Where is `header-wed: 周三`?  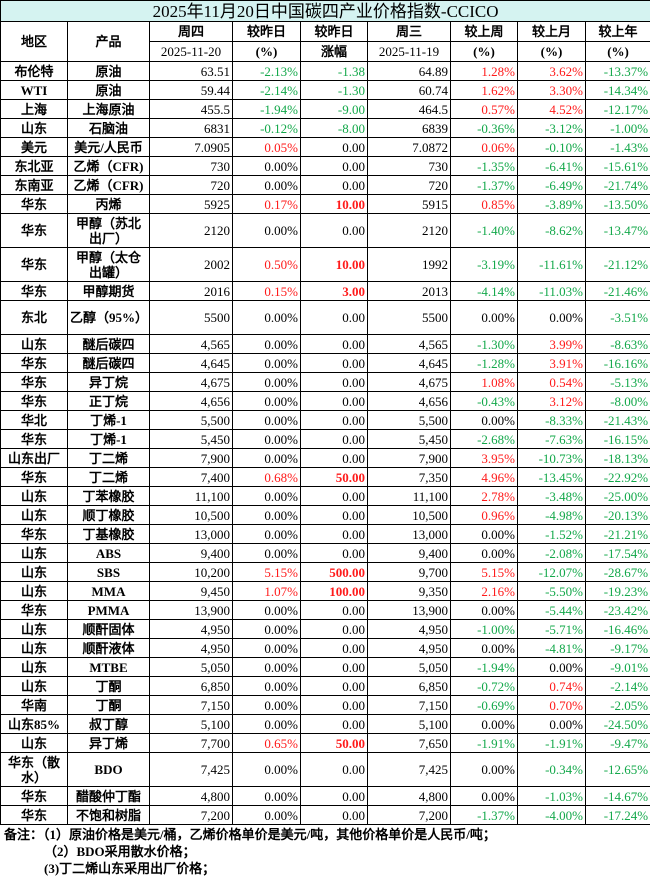 header-wed: 周三 is located at coordinates (409, 31).